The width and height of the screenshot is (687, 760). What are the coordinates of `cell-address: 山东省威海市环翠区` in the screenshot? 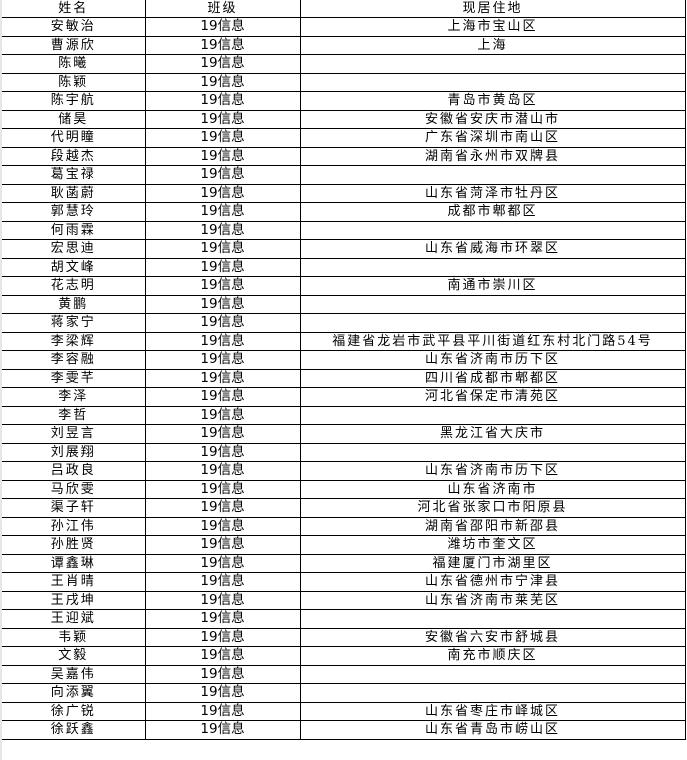 It's located at (492, 249).